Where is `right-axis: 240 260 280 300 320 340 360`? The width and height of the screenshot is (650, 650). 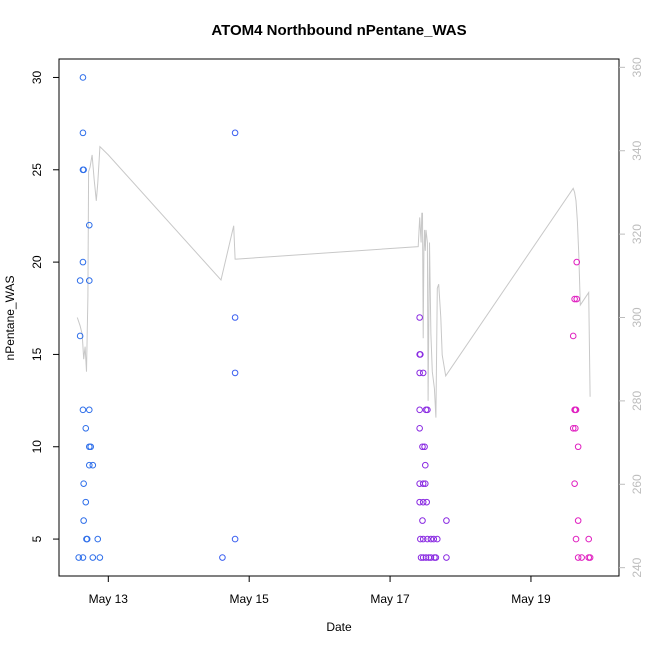 right-axis: 240 260 280 300 320 340 360 is located at coordinates (631, 317).